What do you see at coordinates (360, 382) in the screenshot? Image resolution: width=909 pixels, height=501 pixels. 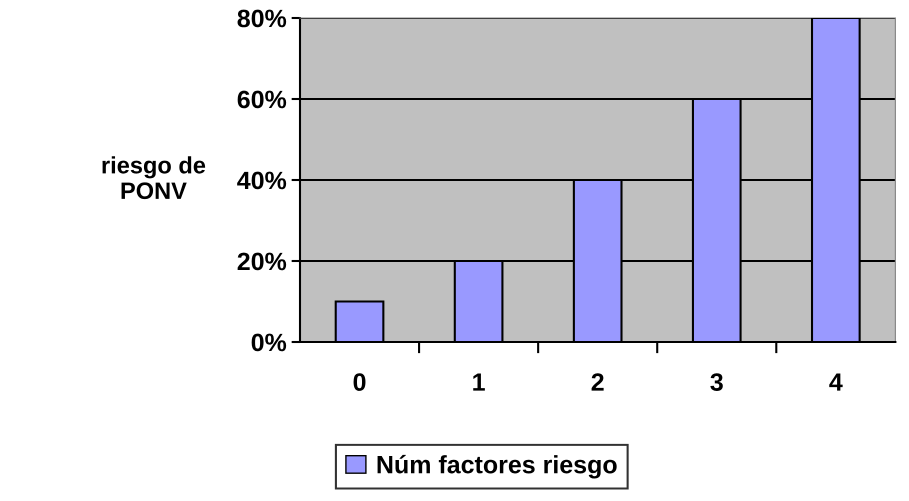 I see `x-tick-label: 0` at bounding box center [360, 382].